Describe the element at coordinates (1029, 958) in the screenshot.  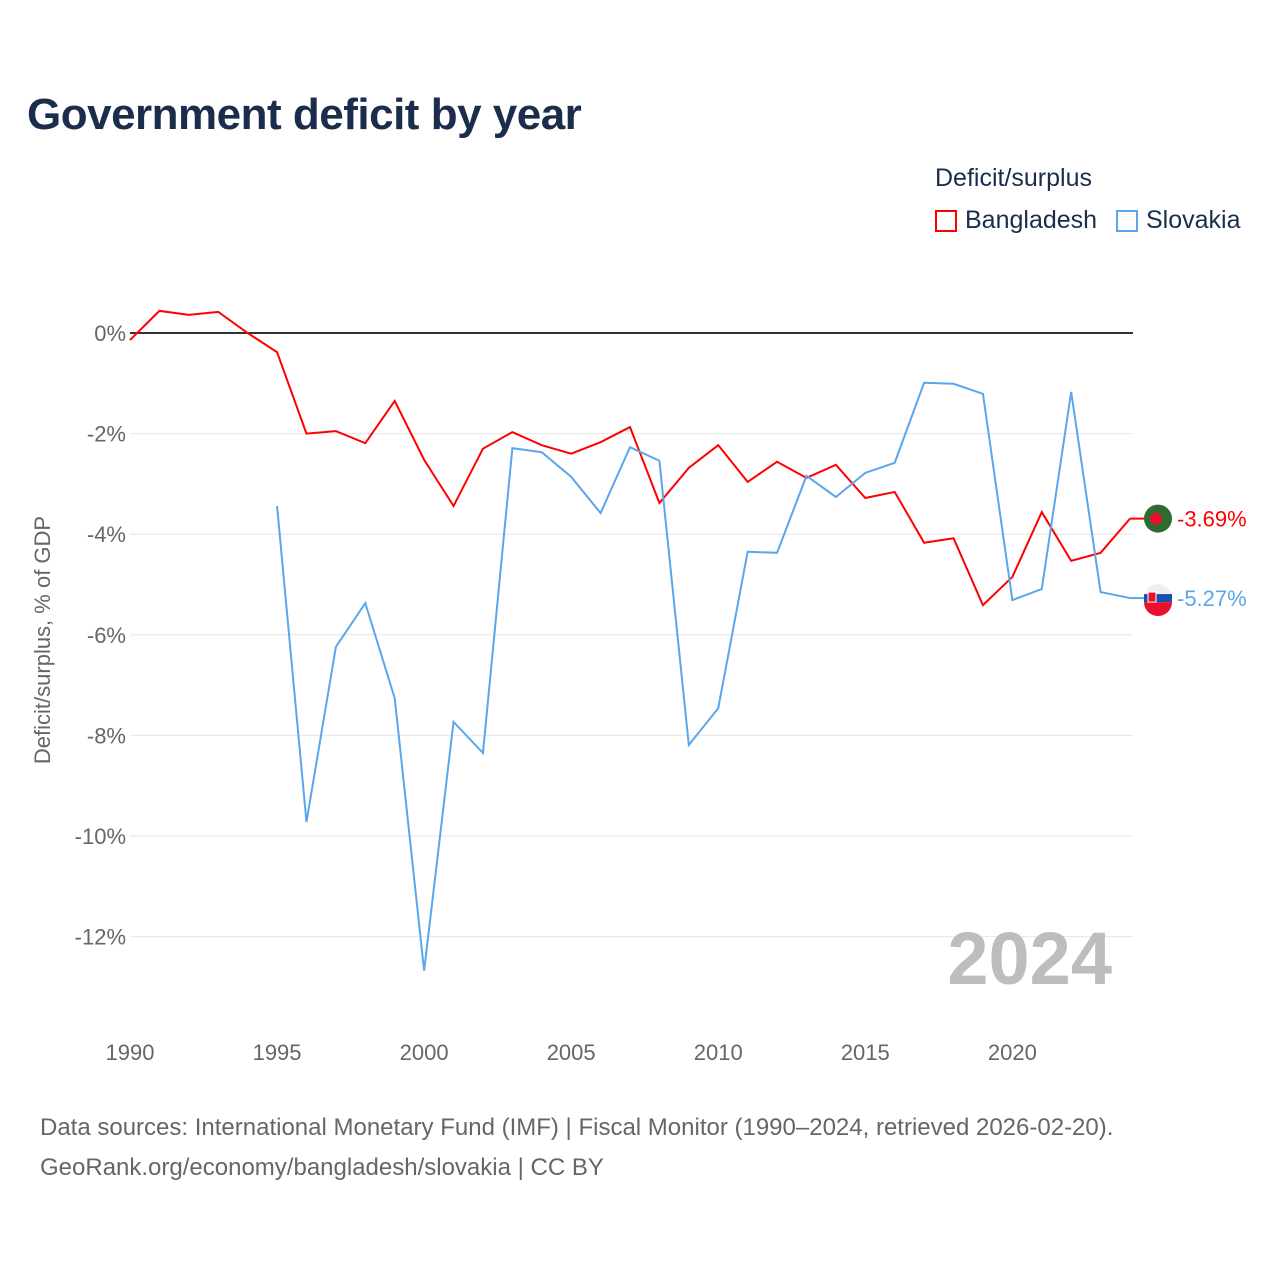
I see `year-watermark: 2024` at that location.